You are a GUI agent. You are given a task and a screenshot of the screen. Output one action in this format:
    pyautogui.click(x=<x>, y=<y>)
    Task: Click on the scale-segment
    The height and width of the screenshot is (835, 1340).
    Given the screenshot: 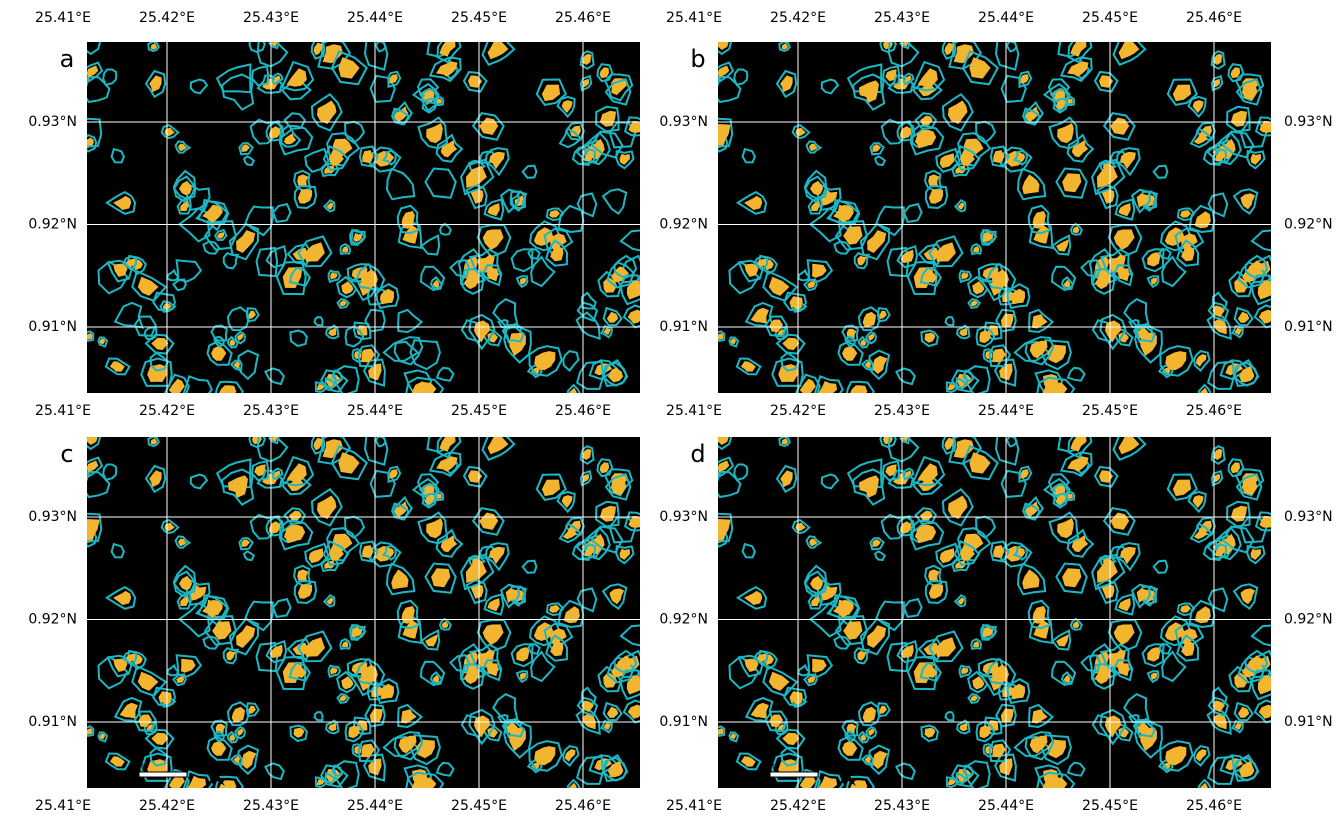 What is the action you would take?
    pyautogui.click(x=746, y=774)
    